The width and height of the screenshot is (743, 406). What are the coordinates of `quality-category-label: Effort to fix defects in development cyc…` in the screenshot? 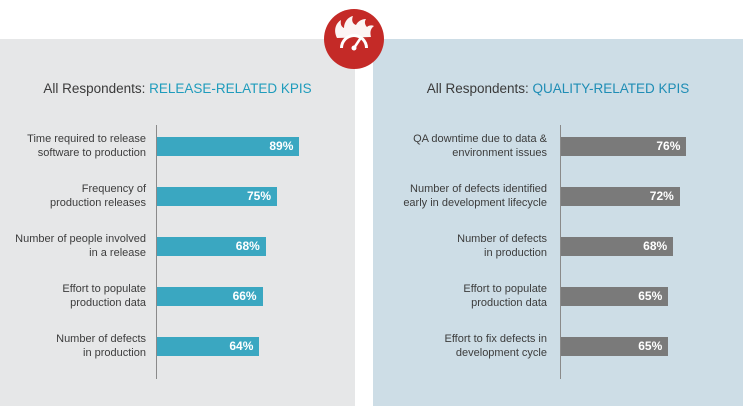 It's located at (495, 346).